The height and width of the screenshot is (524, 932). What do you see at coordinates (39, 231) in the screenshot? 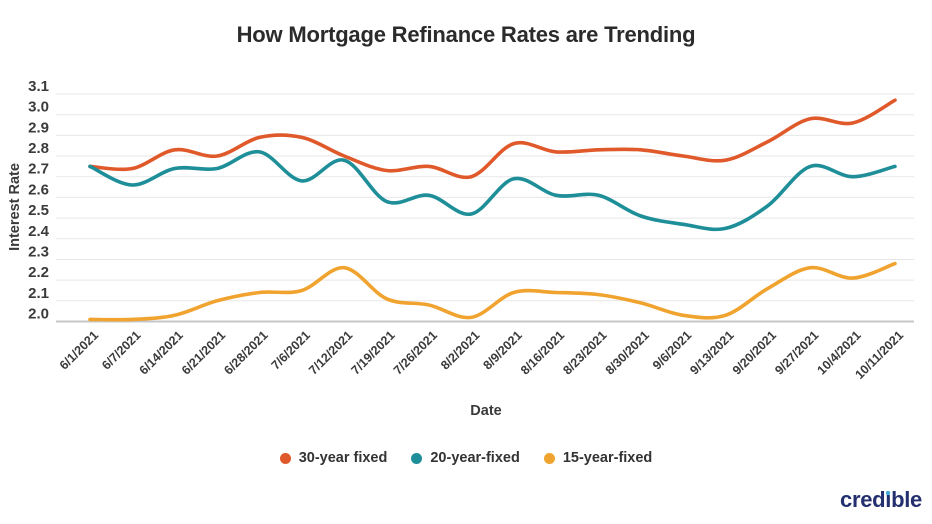
I see `y-tick-label: 2.4` at bounding box center [39, 231].